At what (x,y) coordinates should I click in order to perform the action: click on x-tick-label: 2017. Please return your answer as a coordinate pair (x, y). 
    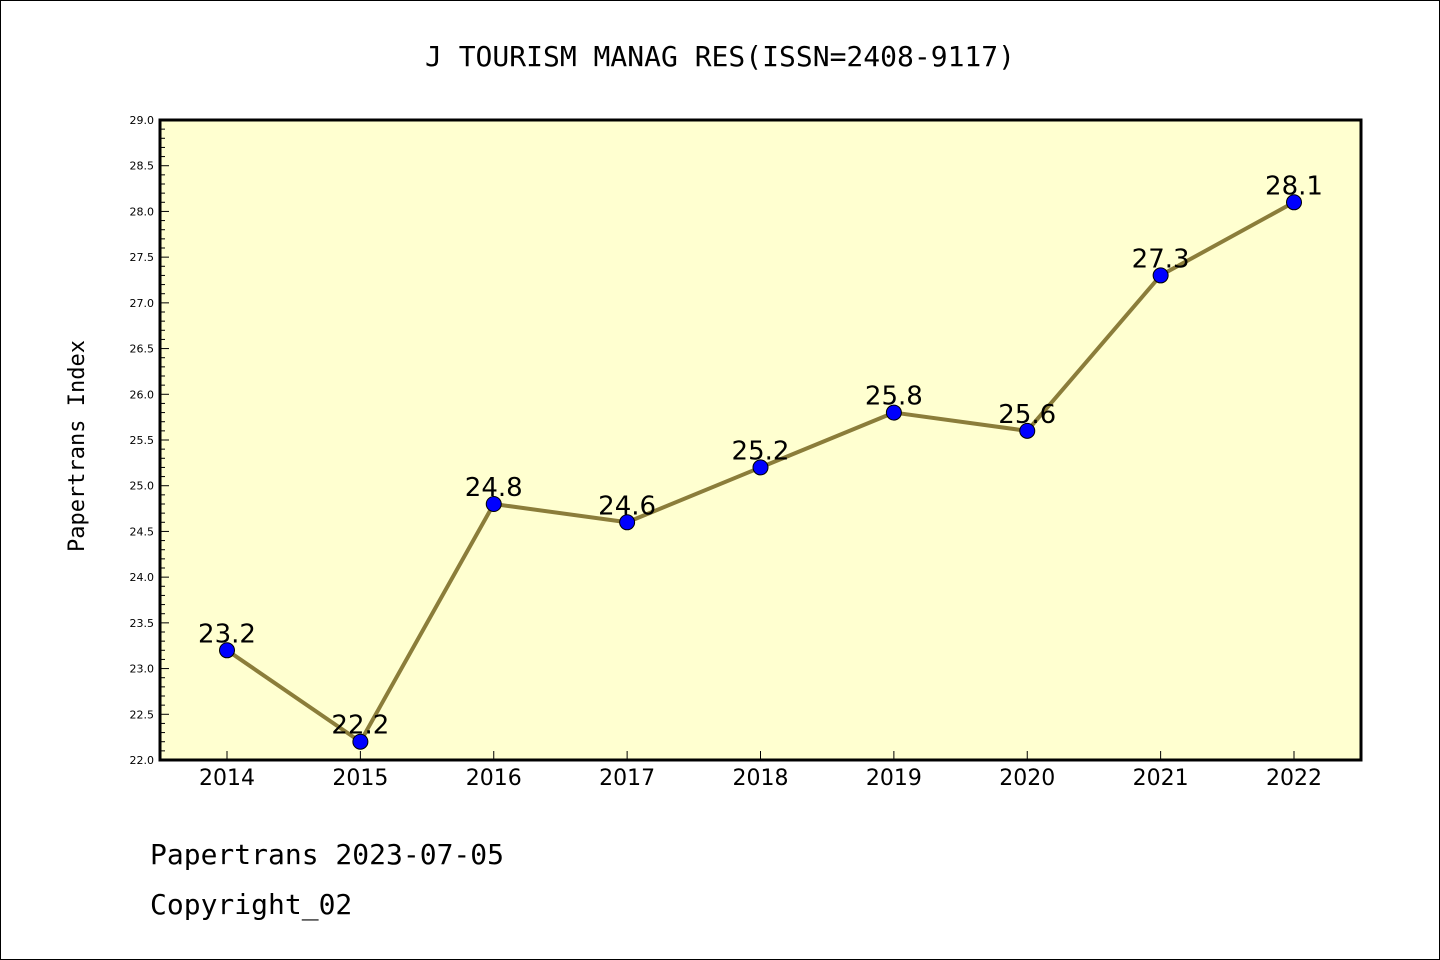
    Looking at the image, I should click on (627, 778).